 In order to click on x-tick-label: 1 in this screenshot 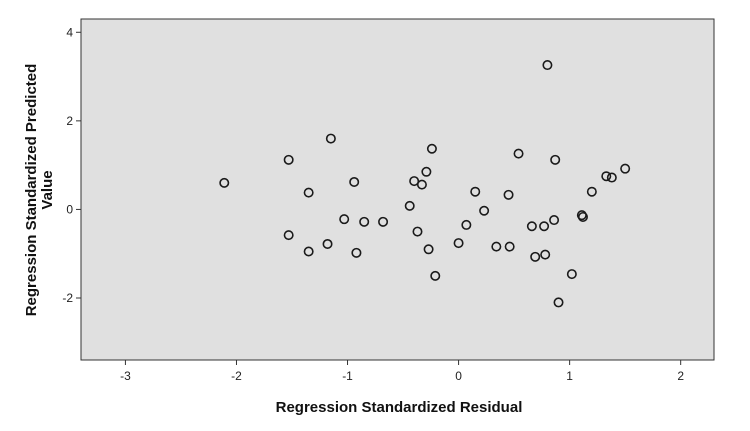, I will do `click(569, 376)`.